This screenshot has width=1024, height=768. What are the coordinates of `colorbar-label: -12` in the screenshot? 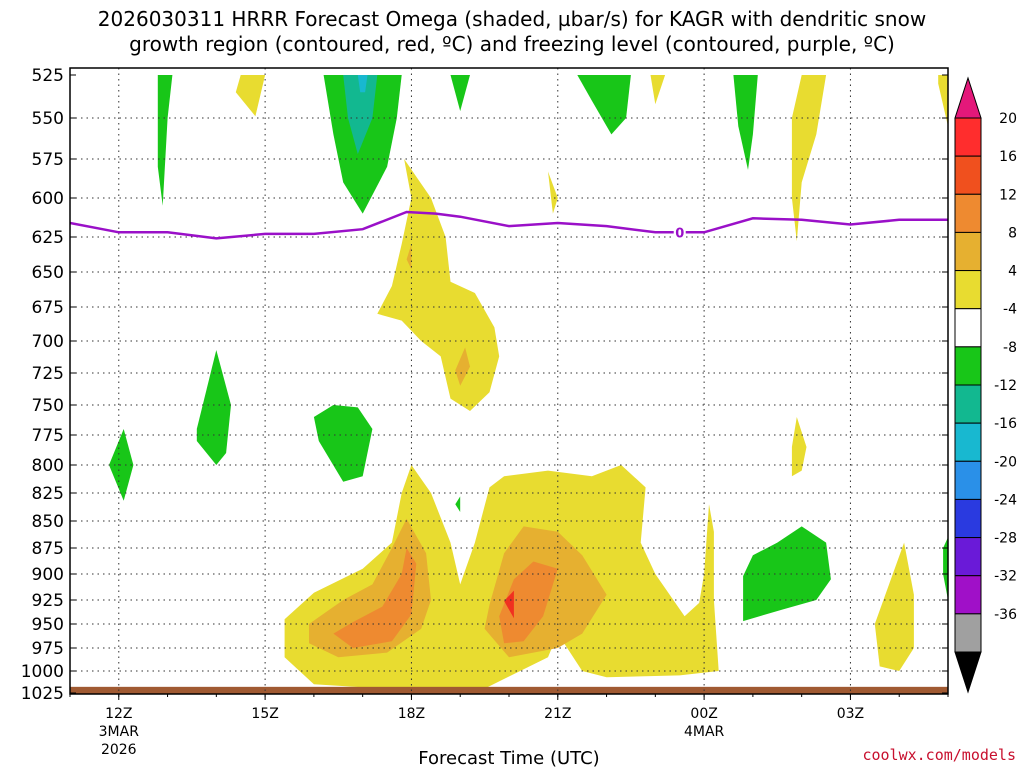 It's located at (1005, 386).